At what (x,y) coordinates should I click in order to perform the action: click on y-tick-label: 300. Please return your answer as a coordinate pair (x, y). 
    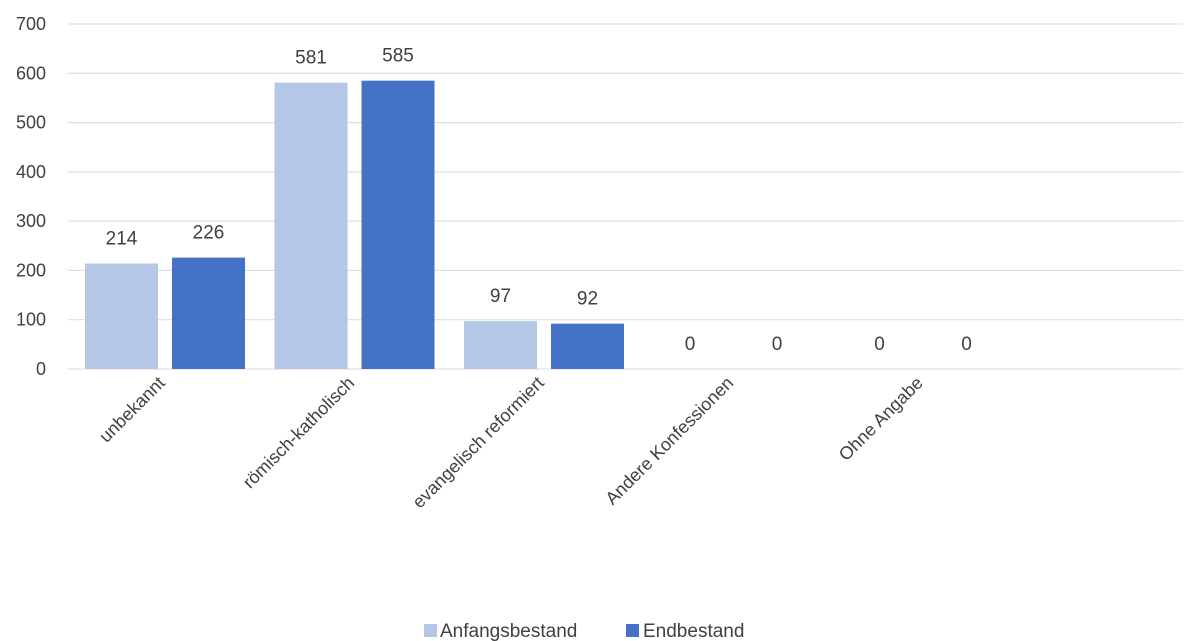
    Looking at the image, I should click on (31, 221).